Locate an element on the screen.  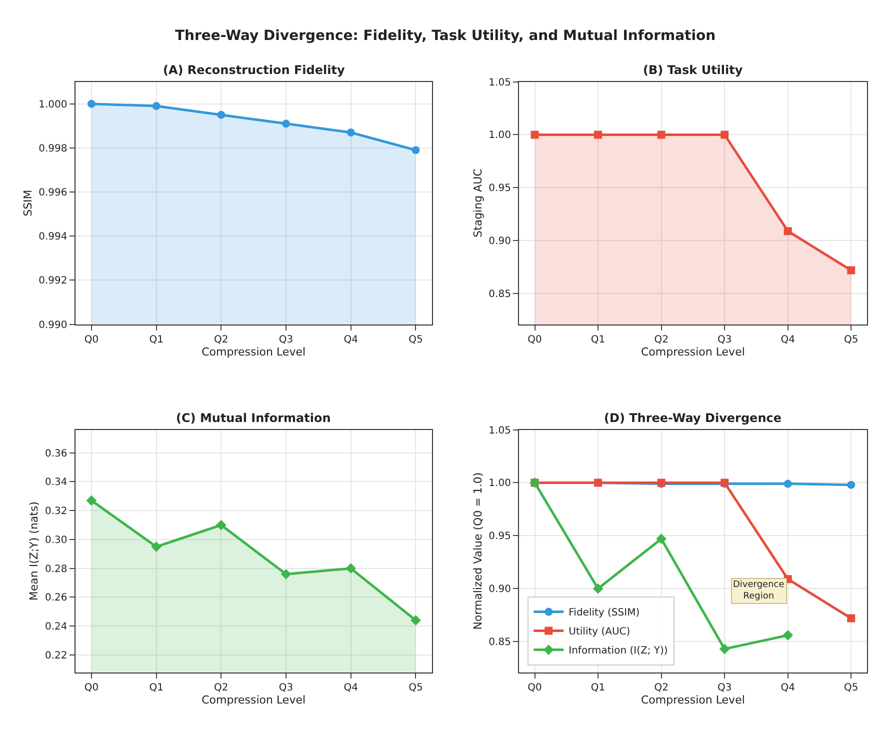
y-tick-label: 0.36 is located at coordinates (56, 454).